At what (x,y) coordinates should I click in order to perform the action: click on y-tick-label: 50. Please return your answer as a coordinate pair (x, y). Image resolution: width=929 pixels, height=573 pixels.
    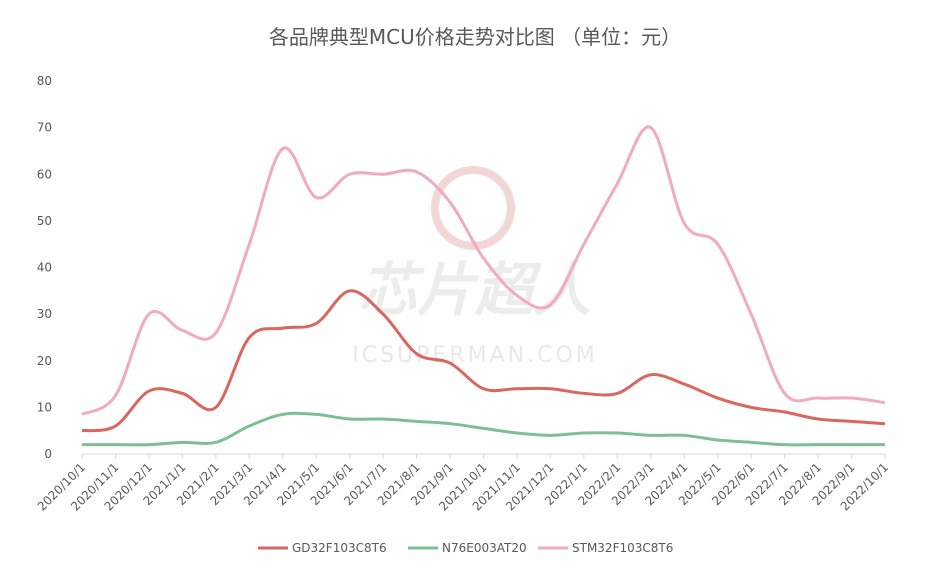
    Looking at the image, I should click on (44, 221).